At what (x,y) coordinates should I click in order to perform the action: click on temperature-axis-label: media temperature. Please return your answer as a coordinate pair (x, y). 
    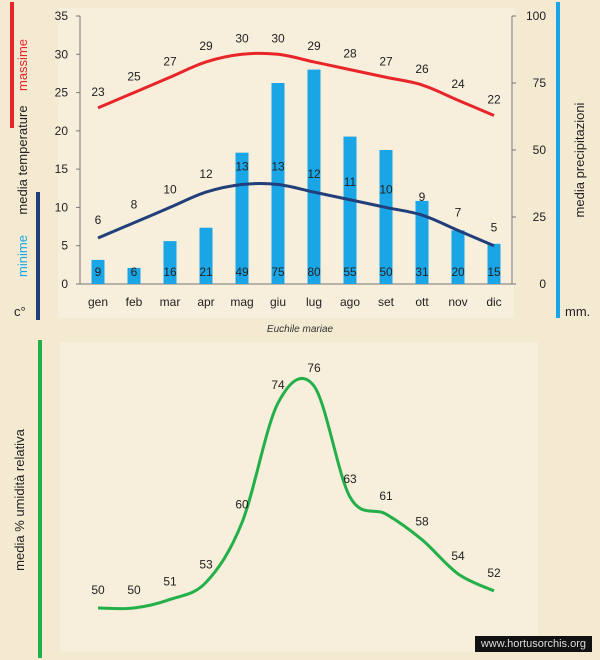
    Looking at the image, I should click on (22, 159).